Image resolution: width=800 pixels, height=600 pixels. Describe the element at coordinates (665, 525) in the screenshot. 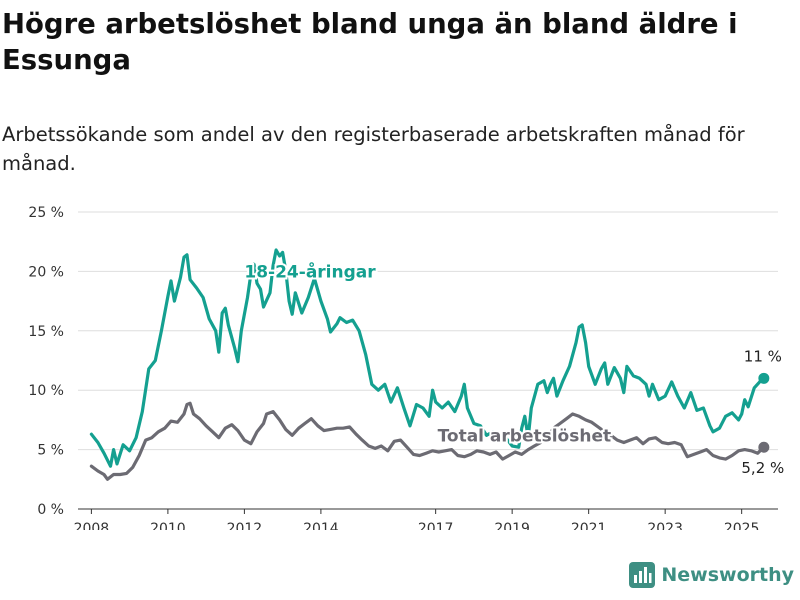

I see `x-tick-label: 2023` at that location.